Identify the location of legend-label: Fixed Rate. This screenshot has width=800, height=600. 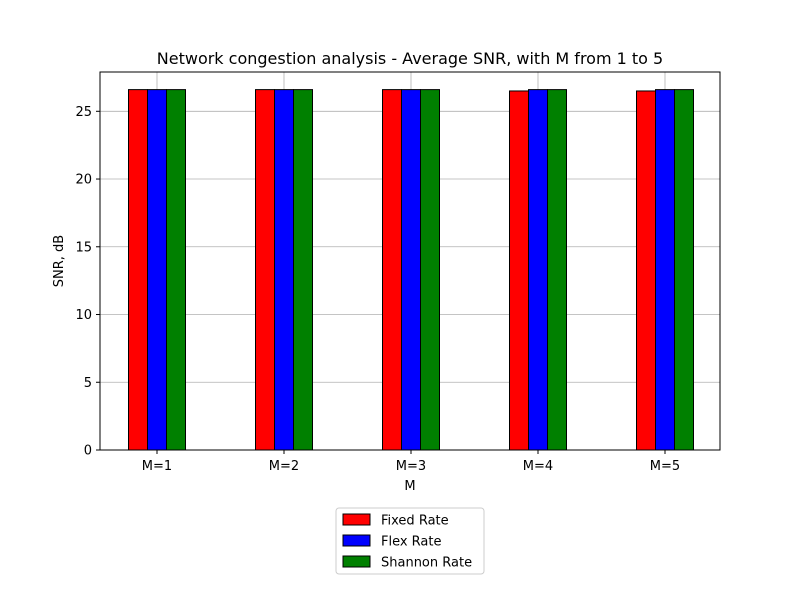
(415, 521).